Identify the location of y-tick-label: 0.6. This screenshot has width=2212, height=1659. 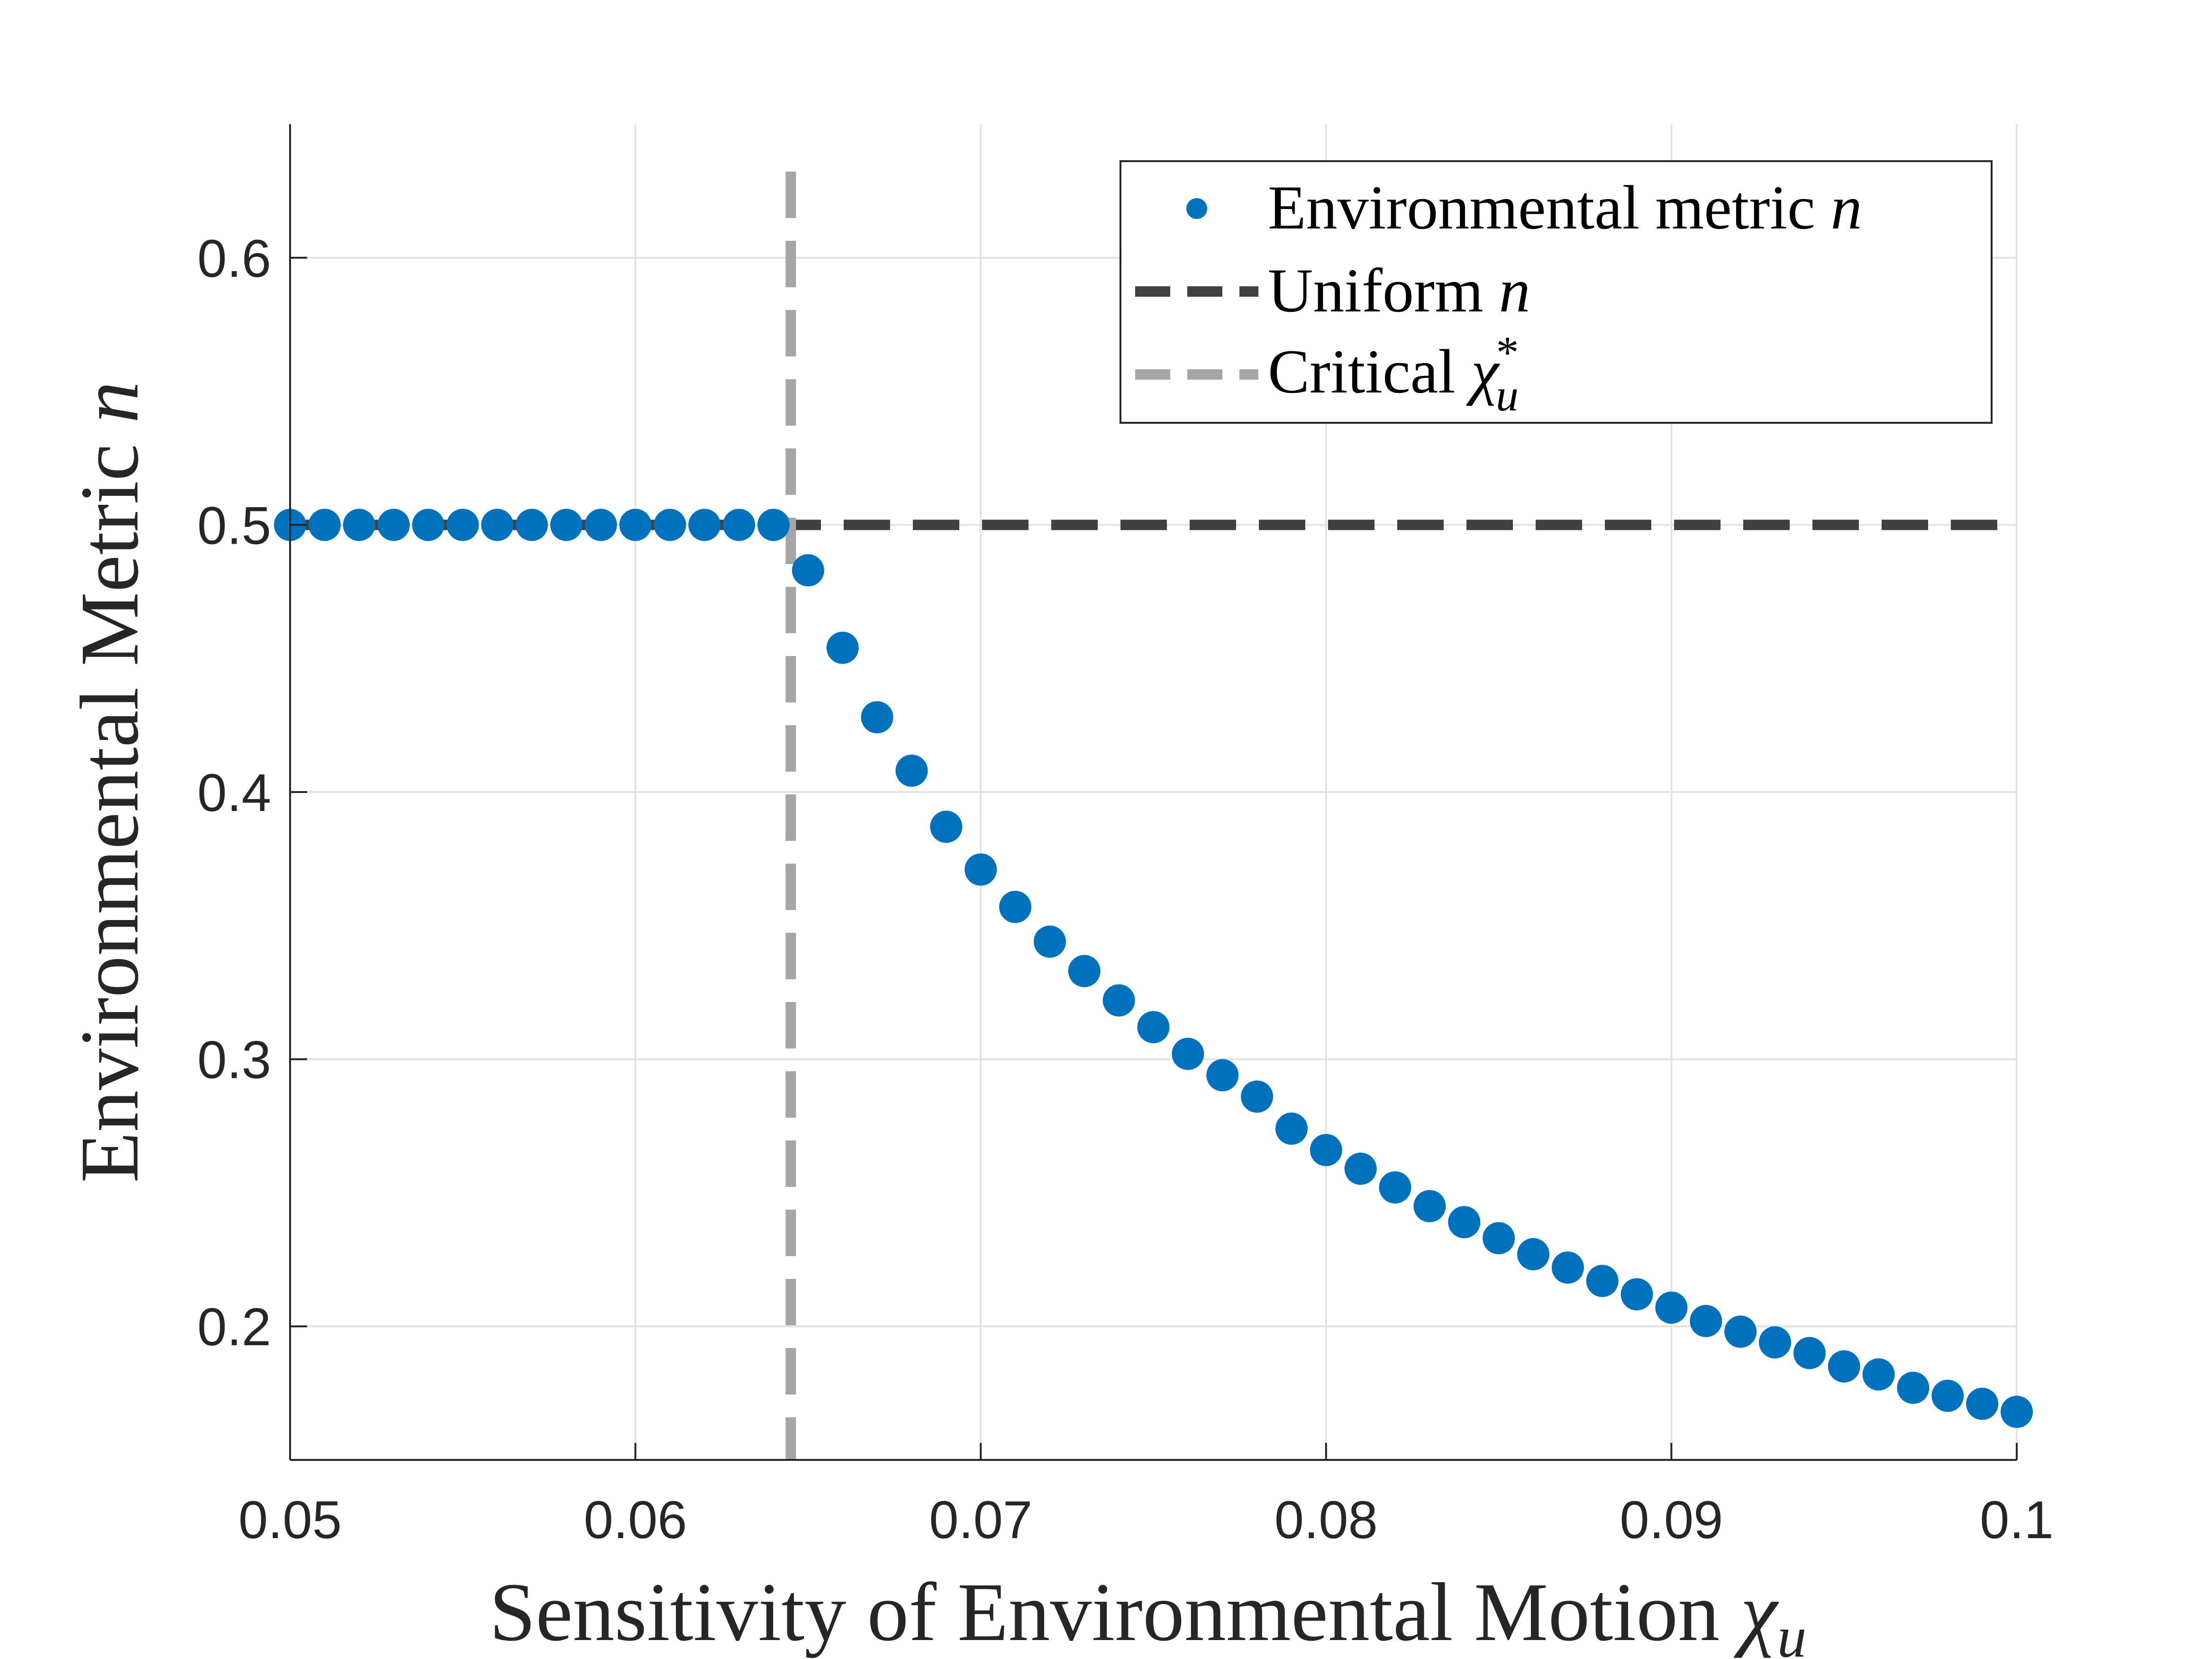
(234, 258).